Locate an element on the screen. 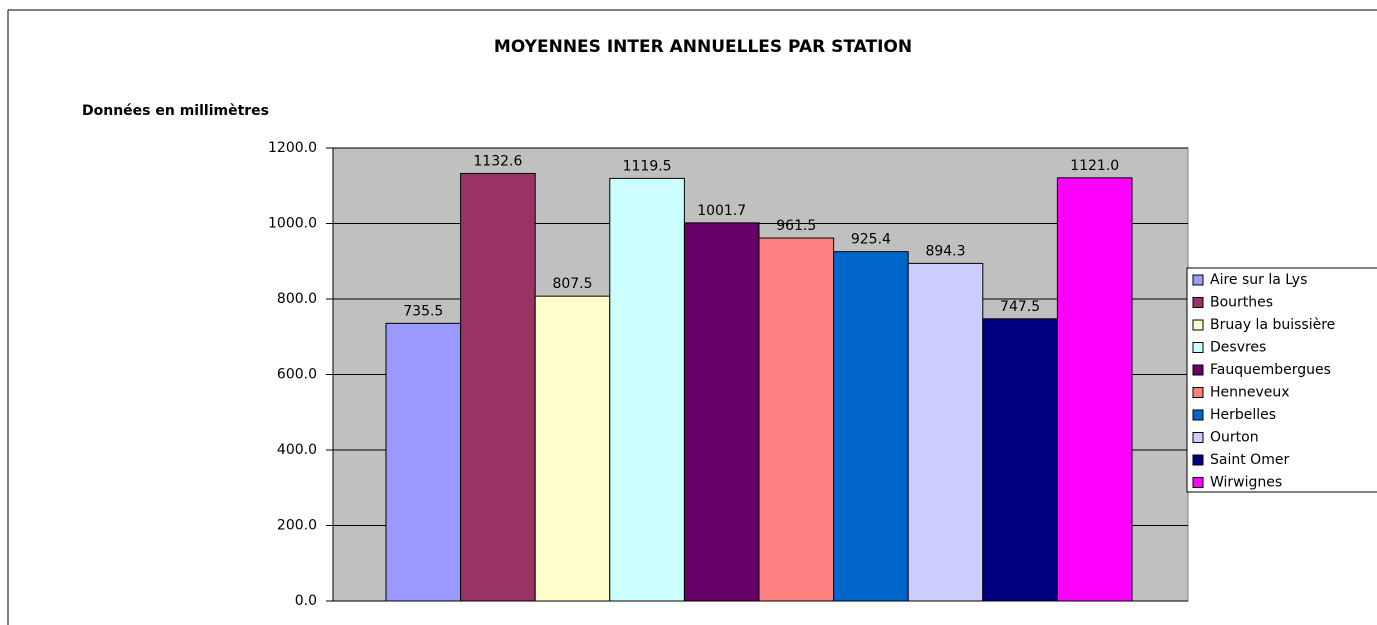 The image size is (1377, 625). legend-label: Fauquembergues is located at coordinates (1270, 370).